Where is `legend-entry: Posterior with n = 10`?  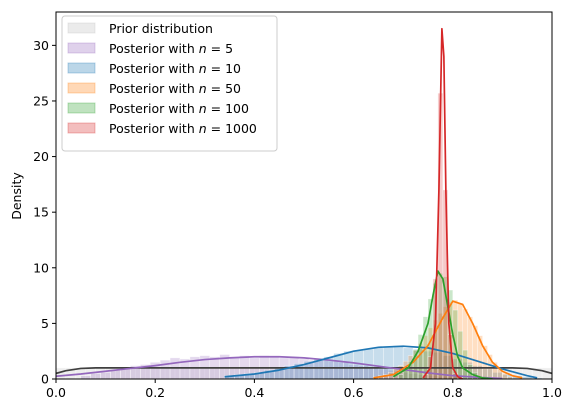 legend-entry: Posterior with n = 10 is located at coordinates (175, 68).